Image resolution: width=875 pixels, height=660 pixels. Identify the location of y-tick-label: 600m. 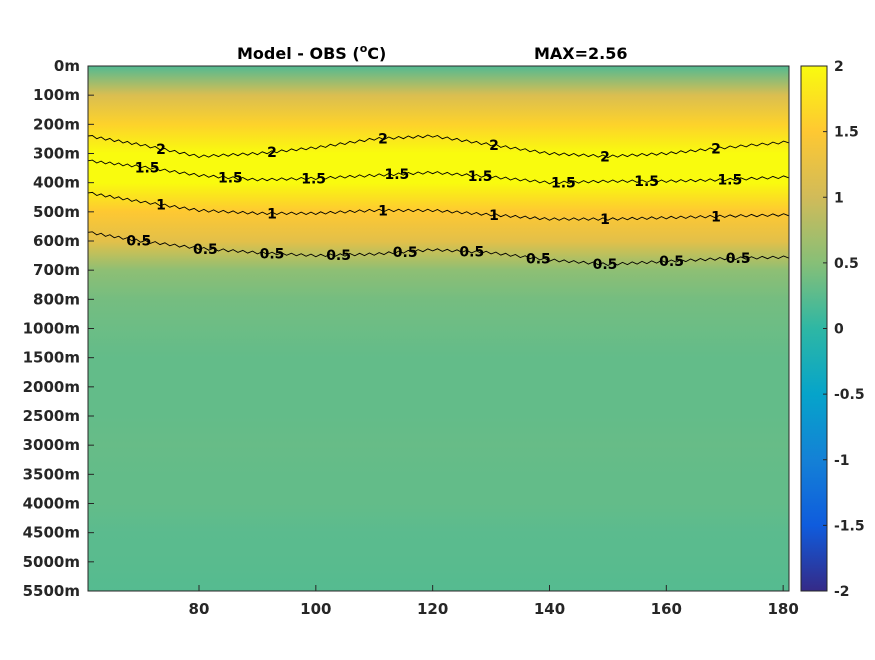
(56, 241).